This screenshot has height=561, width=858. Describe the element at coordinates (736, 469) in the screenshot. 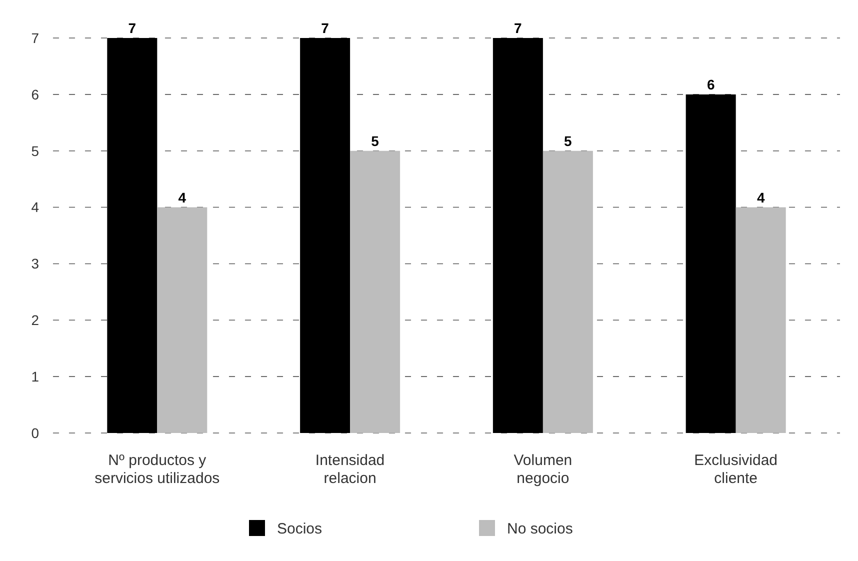

I see `x-tick-label: Exclusividad cliente` at that location.